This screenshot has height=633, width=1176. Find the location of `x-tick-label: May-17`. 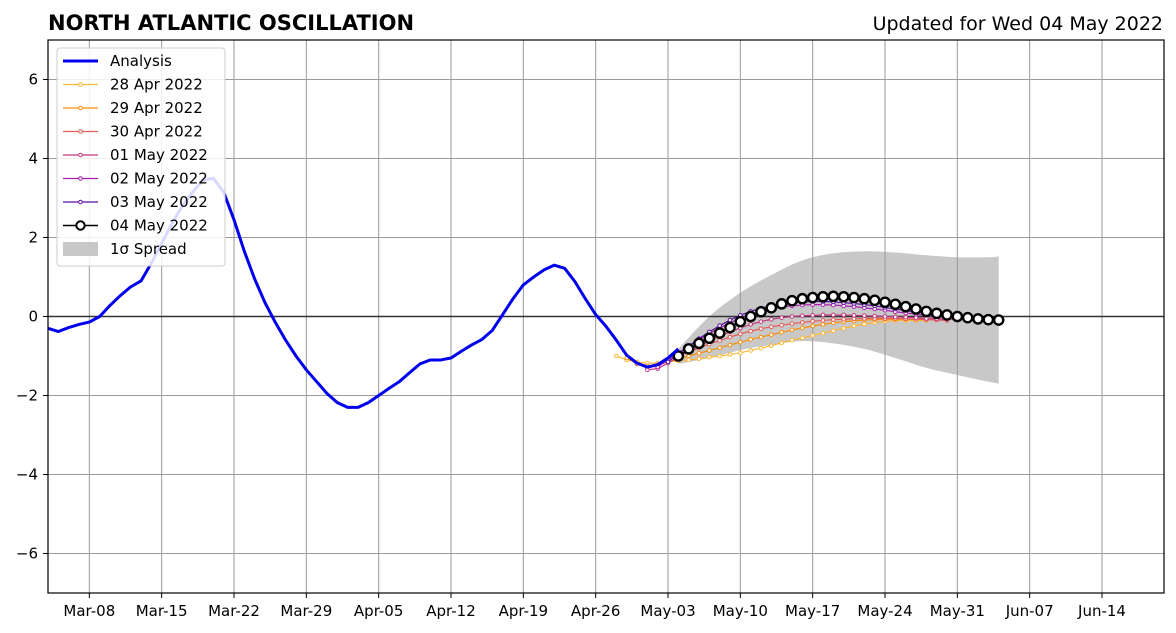

x-tick-label: May-17 is located at coordinates (812, 611).